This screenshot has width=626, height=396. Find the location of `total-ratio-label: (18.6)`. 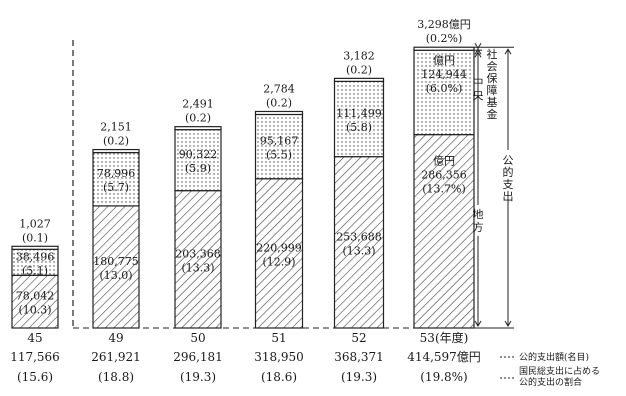

total-ratio-label: (18.6) is located at coordinates (279, 377).